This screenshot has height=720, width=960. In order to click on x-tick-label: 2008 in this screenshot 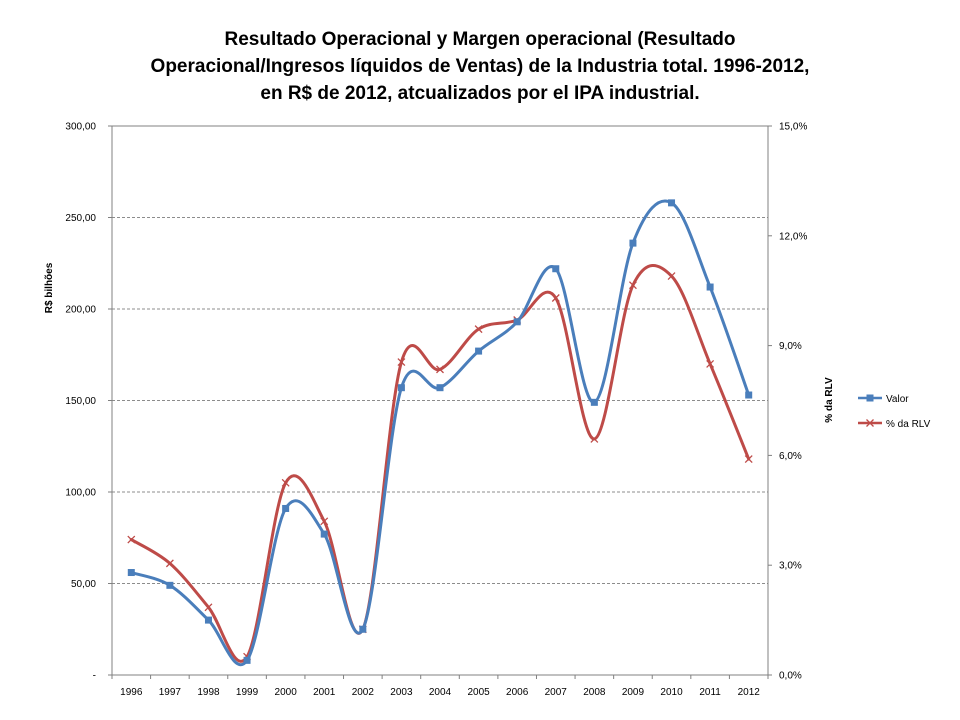, I will do `click(594, 692)`.